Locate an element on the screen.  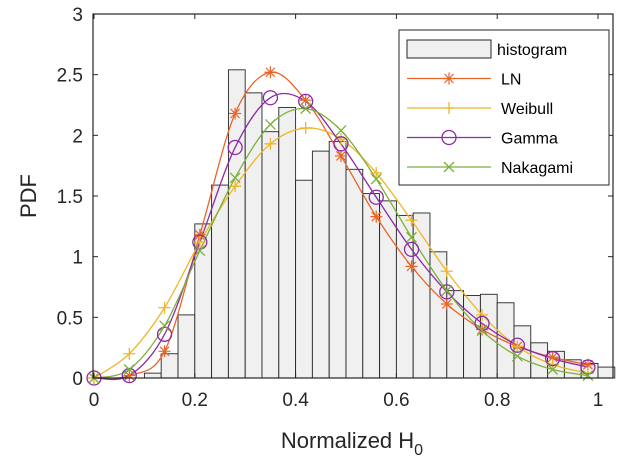
x-tick-label: 0.8 is located at coordinates (497, 400).